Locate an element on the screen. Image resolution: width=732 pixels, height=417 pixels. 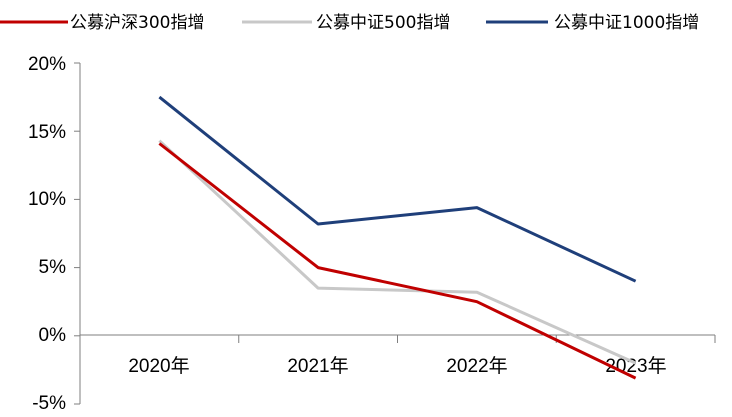
y-tick-label: 5% is located at coordinates (53, 267).